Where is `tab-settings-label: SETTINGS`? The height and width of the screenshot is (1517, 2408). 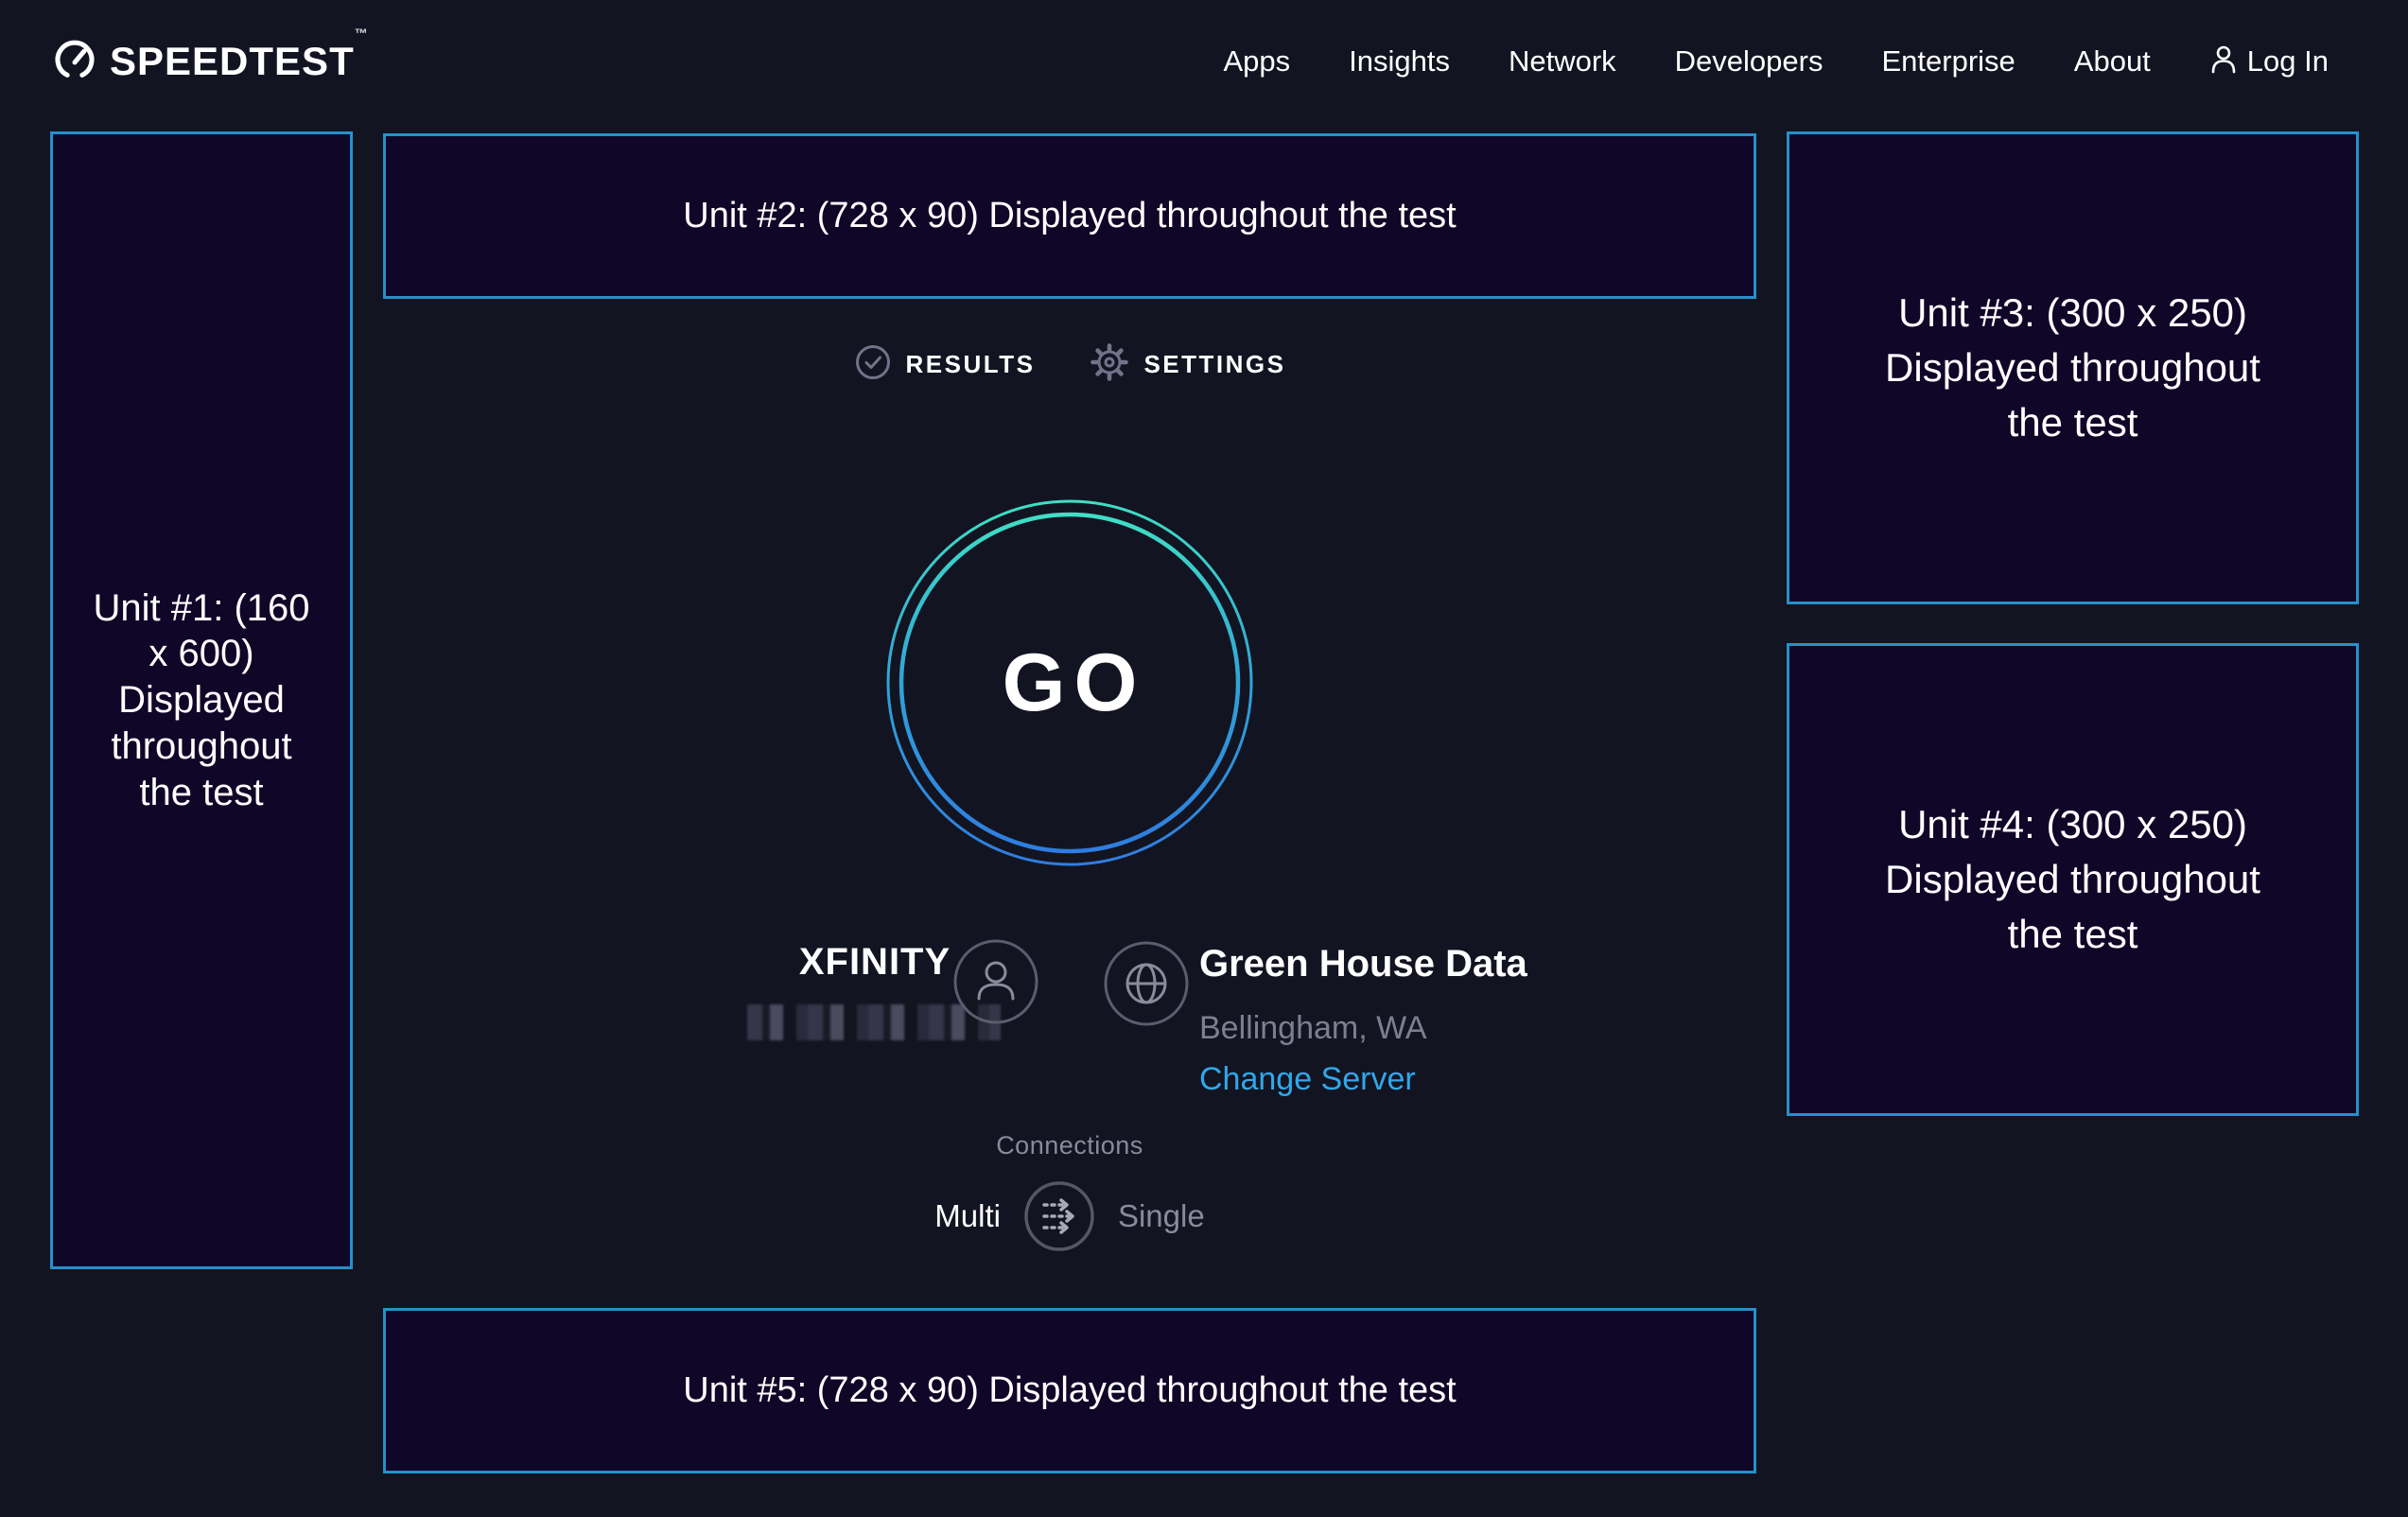
tab-settings-label: SETTINGS is located at coordinates (1214, 363).